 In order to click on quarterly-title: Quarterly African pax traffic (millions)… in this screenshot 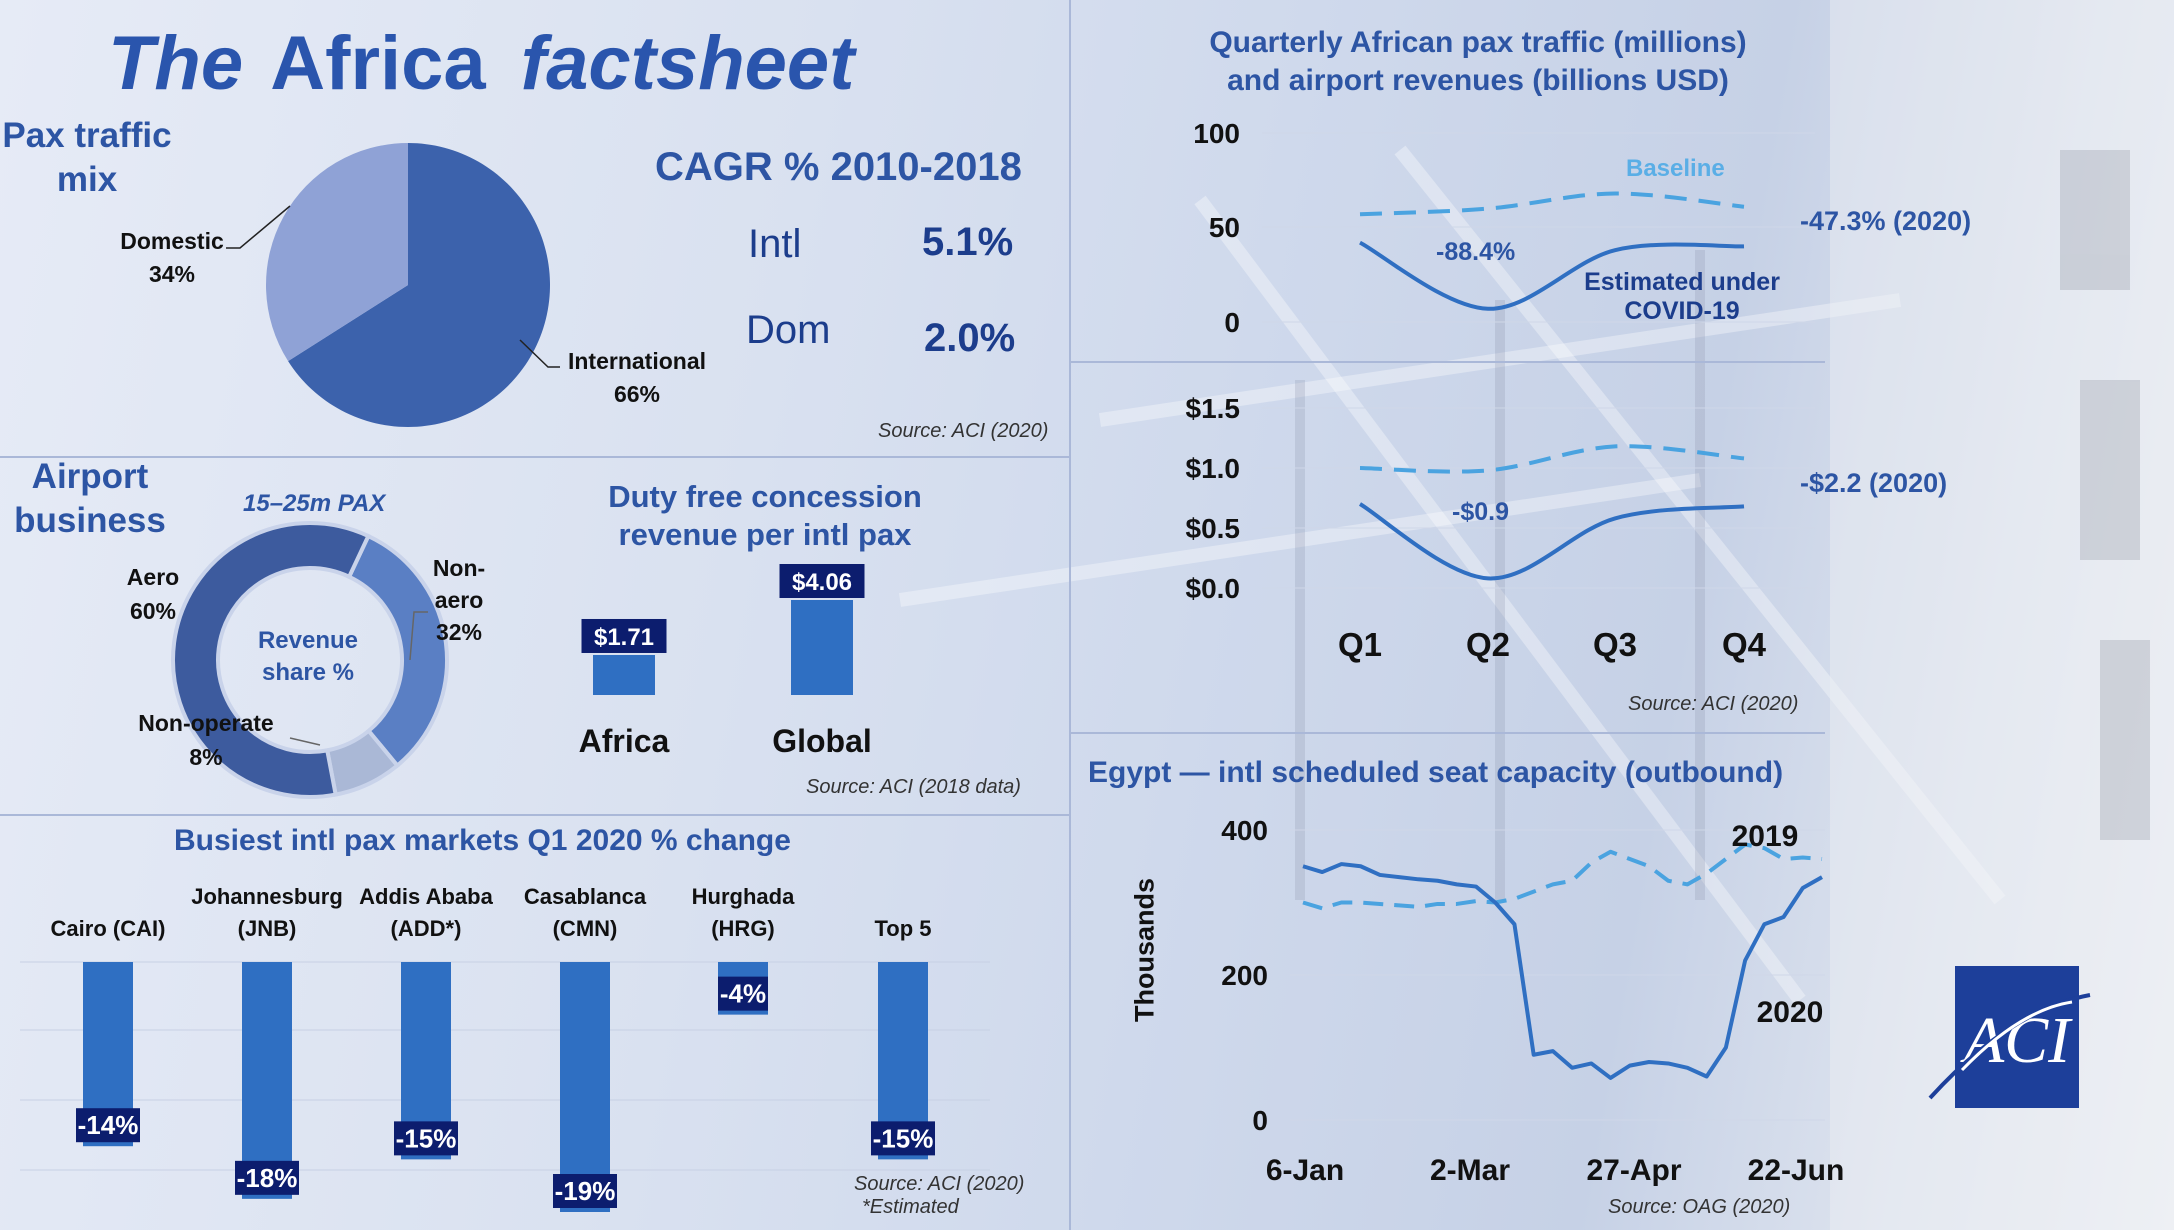, I will do `click(1478, 61)`.